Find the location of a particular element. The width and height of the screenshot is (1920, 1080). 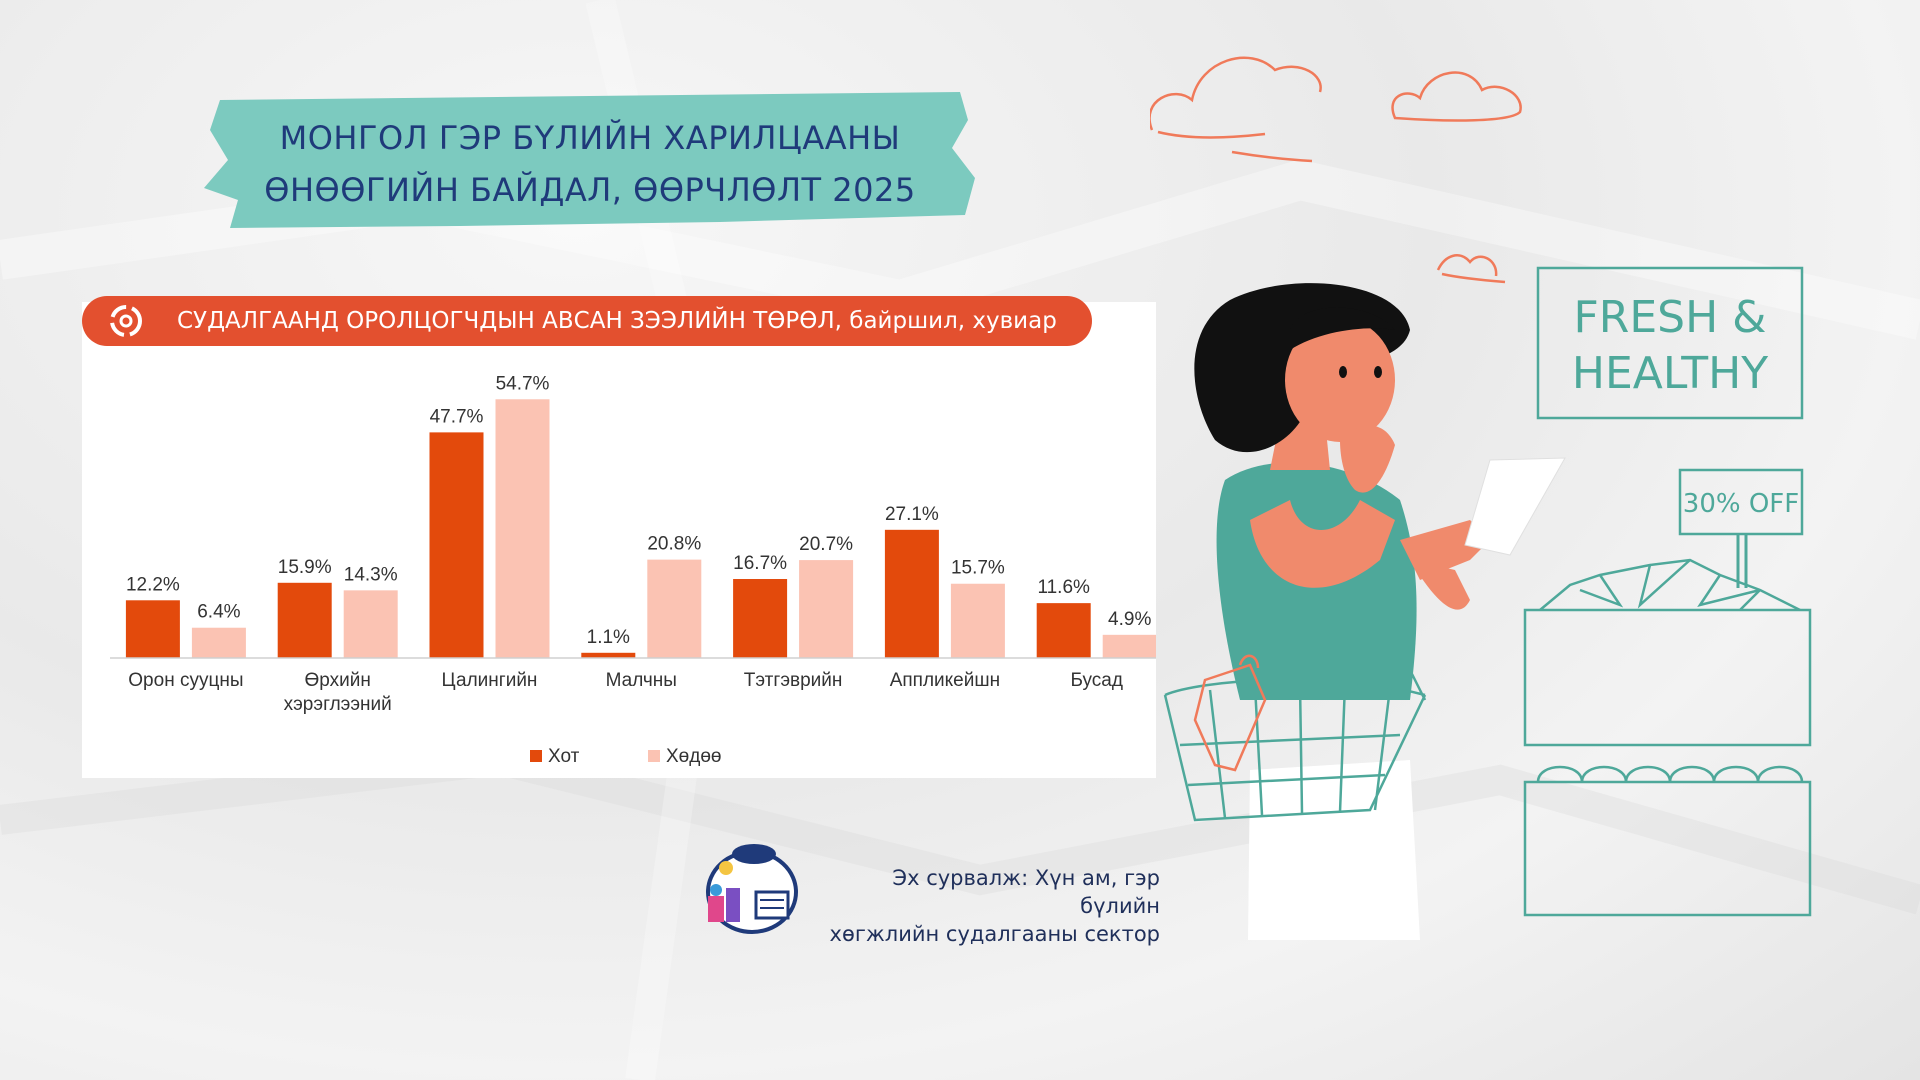

family-sector-logo-icon is located at coordinates (752, 889).